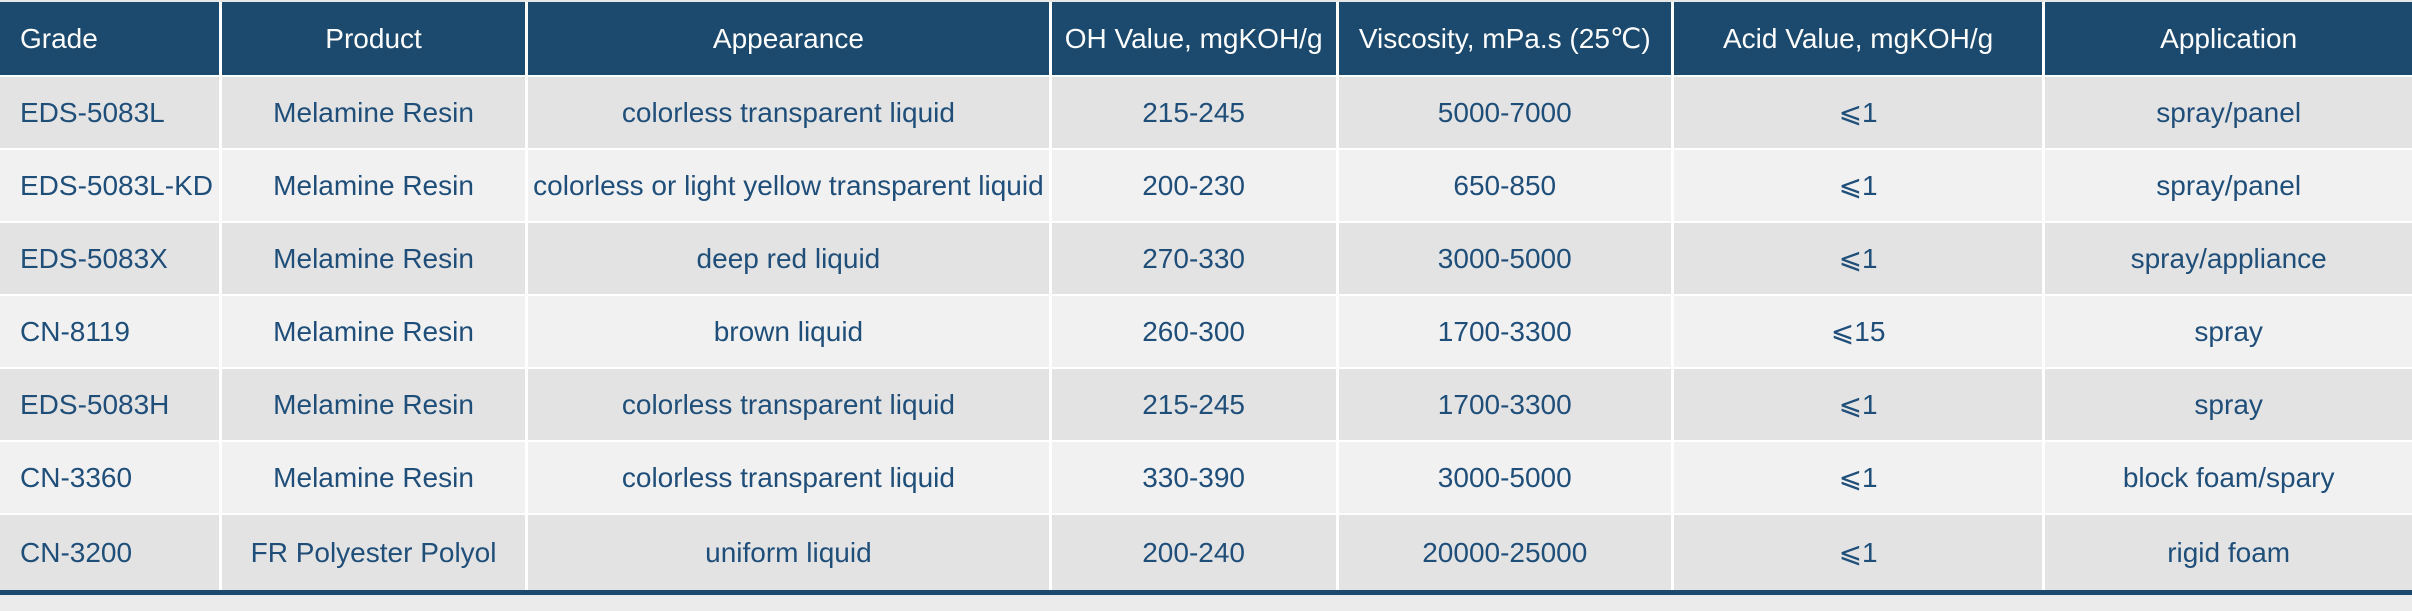  I want to click on cell-product: FR Polyester Polyol, so click(375, 552).